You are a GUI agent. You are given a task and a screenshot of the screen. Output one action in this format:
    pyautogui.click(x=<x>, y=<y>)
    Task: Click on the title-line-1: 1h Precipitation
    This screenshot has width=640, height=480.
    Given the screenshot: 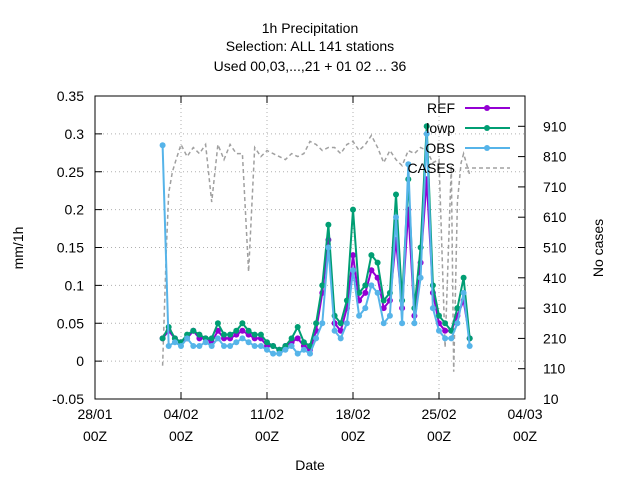 What is the action you would take?
    pyautogui.click(x=310, y=28)
    